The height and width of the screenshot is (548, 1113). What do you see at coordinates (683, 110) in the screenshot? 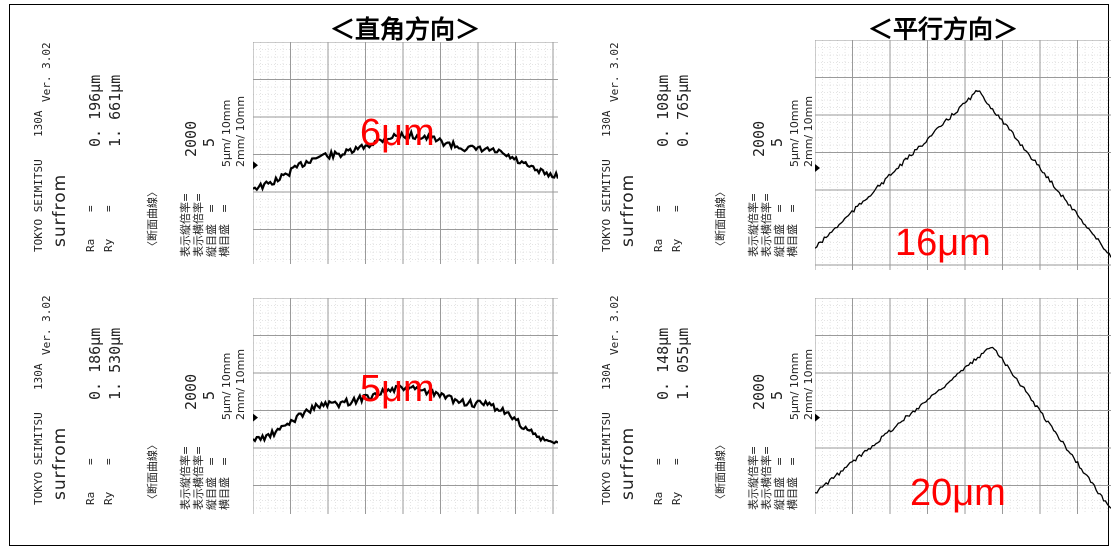
I see `ry-value: 0. 765μm` at bounding box center [683, 110].